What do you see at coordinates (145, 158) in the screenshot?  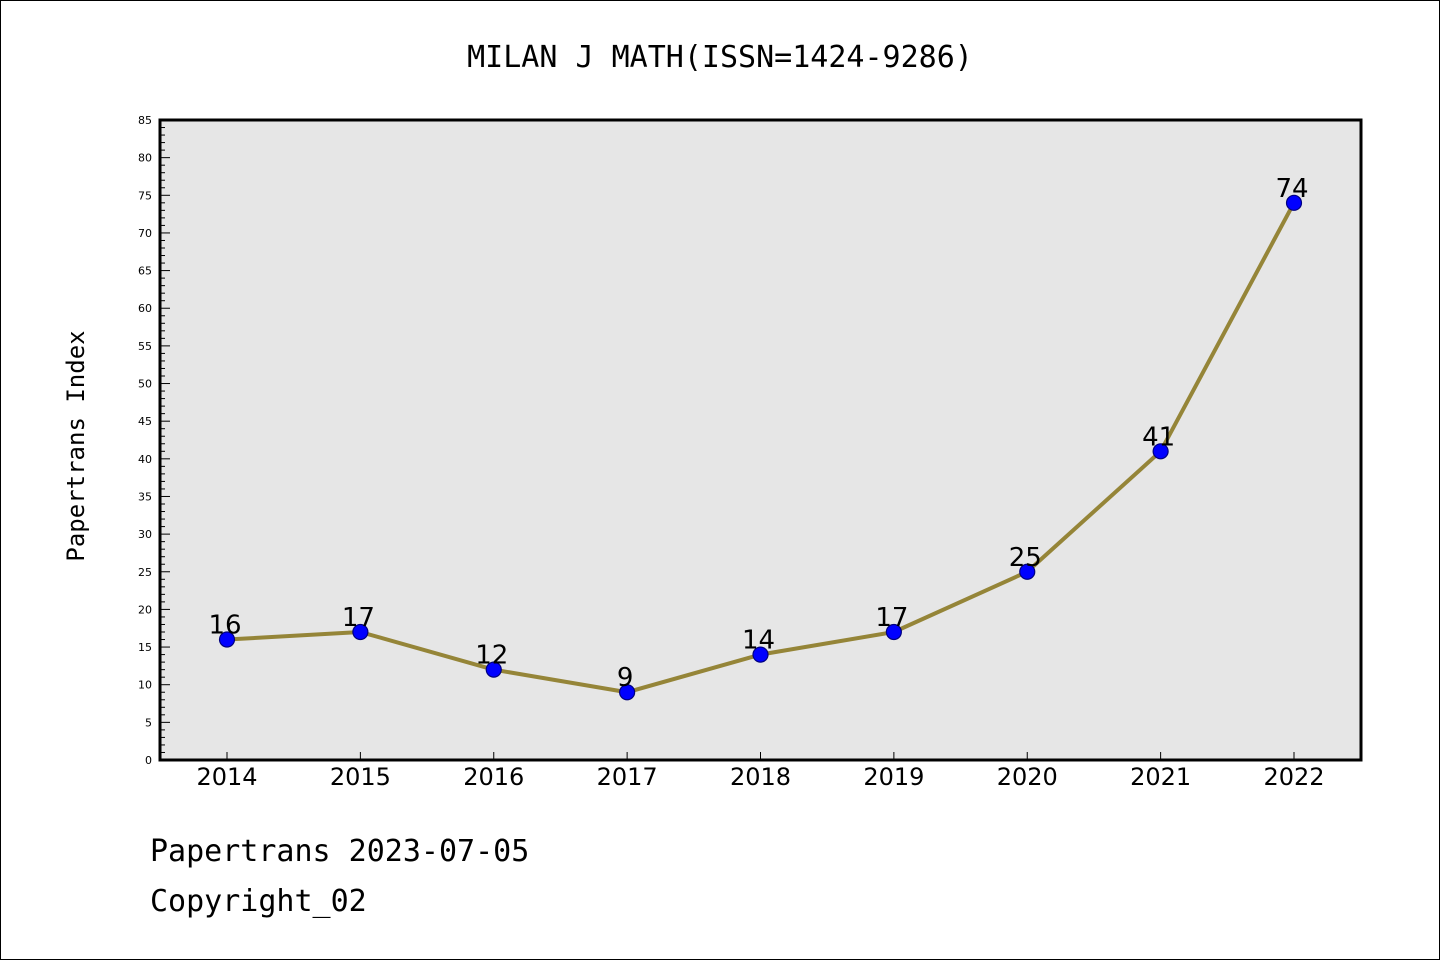 I see `y-tick-label: 80` at bounding box center [145, 158].